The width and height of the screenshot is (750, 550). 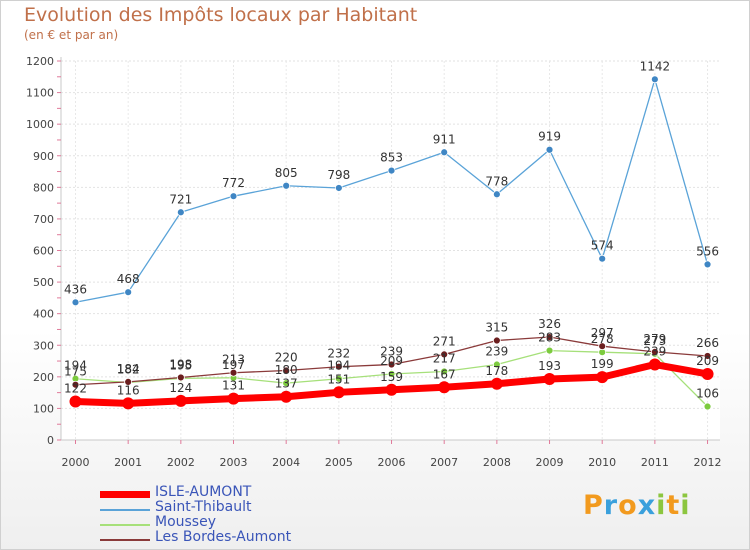 I want to click on data-label-isle-aumont: 124, so click(x=180, y=388).